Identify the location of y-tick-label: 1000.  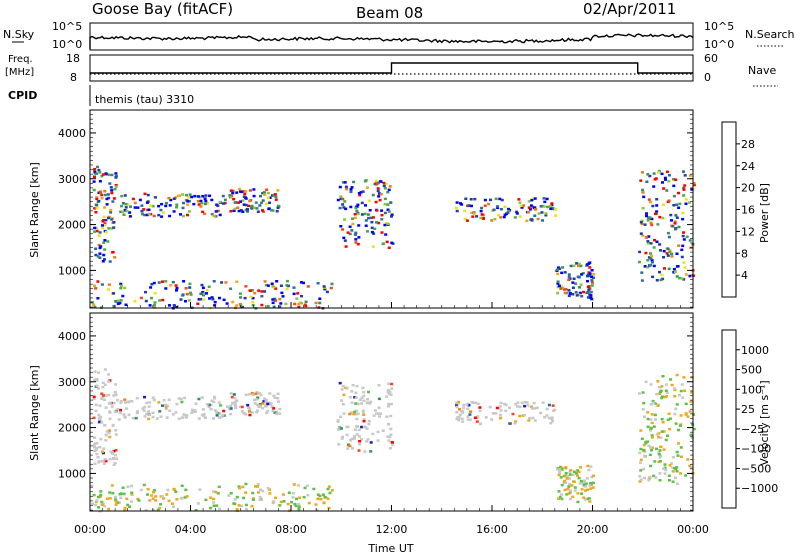
(72, 473).